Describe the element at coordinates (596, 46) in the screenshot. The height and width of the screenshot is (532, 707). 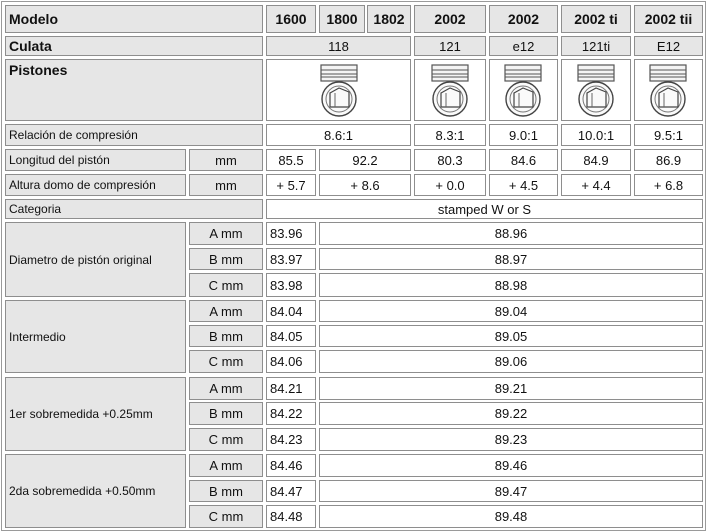
I see `culata-value: 121ti` at that location.